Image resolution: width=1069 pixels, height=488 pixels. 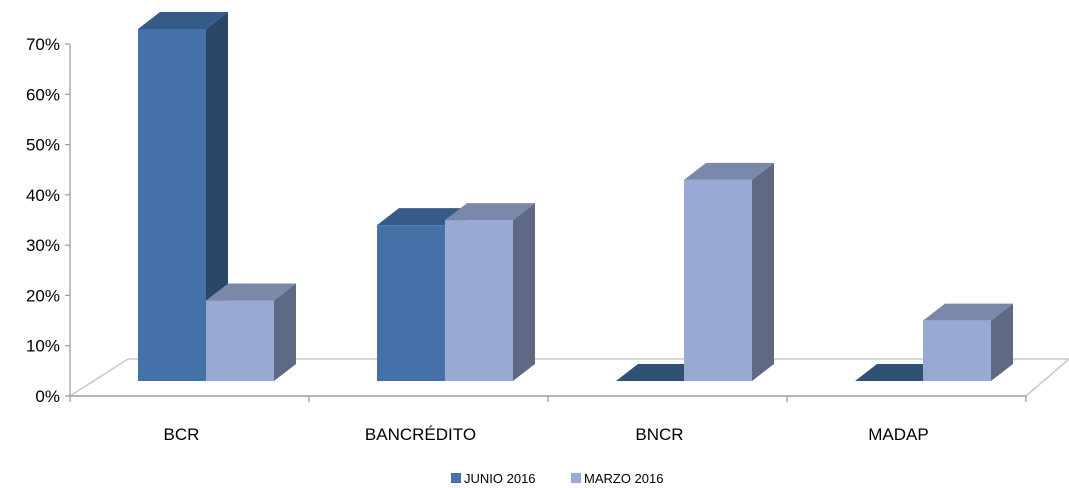 I want to click on legend-label: JUNIO 2016, so click(x=500, y=478).